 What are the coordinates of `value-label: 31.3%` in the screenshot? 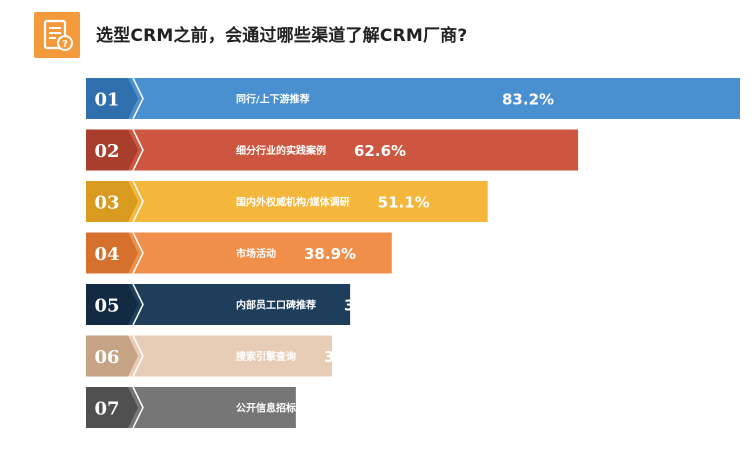 It's located at (350, 357).